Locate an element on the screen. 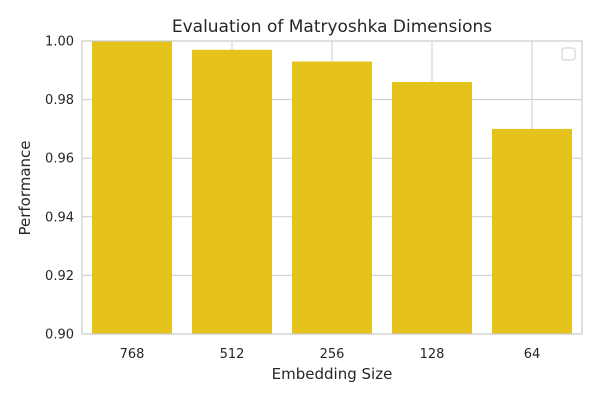  x-tick-label: 128 is located at coordinates (432, 354).